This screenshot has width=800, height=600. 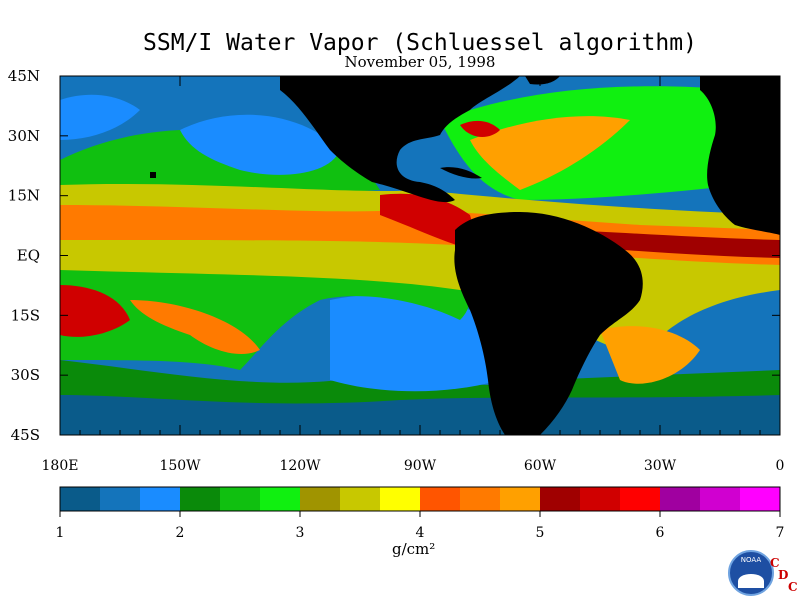 What do you see at coordinates (550, 153) in the screenshot?
I see `north-atlantic-orange` at bounding box center [550, 153].